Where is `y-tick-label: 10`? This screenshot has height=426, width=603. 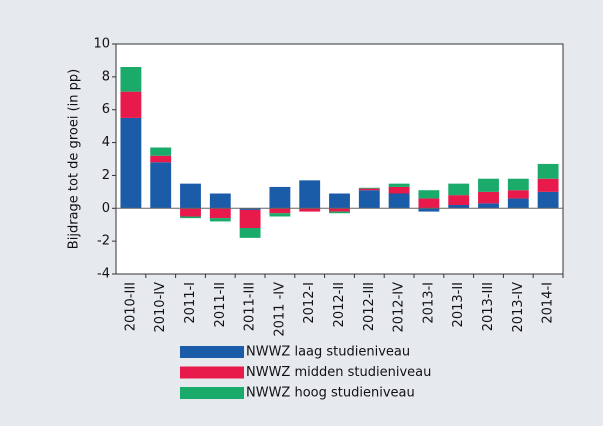 y-tick-label: 10 is located at coordinates (101, 44).